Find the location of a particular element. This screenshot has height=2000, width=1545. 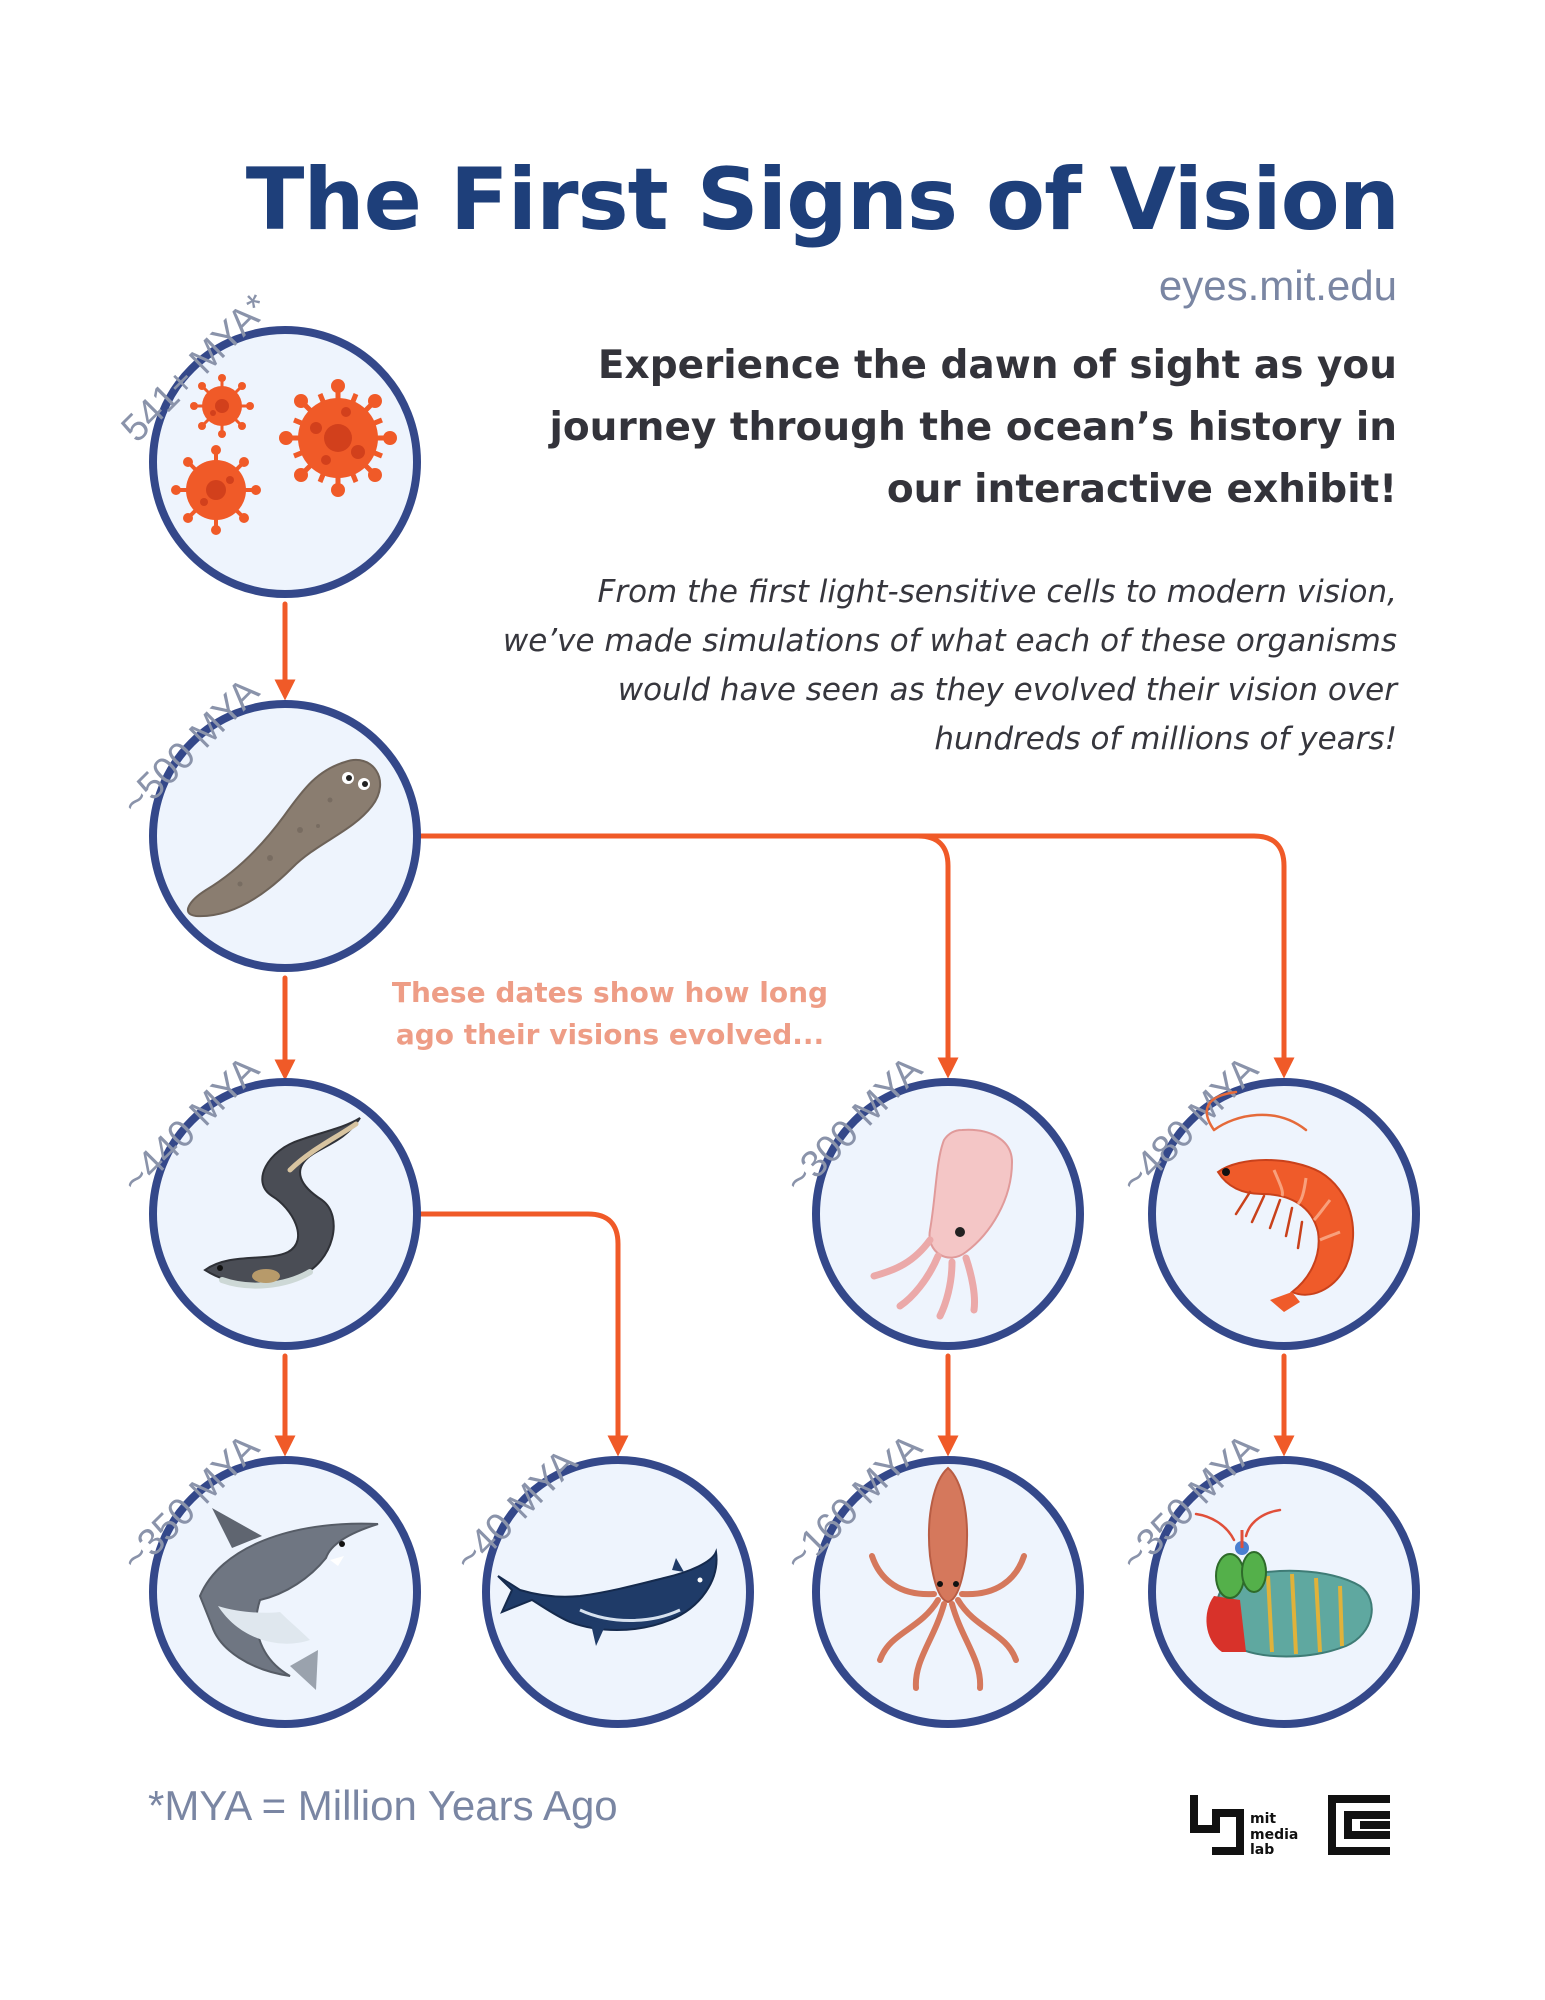

shark-icon is located at coordinates (288, 1599).